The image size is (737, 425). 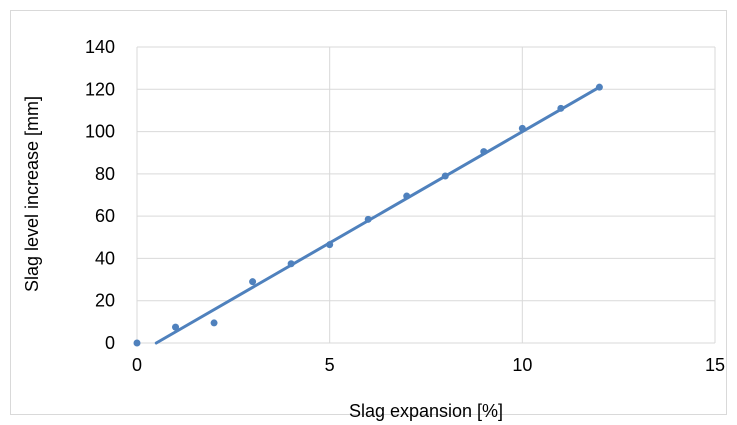 I want to click on y-tick-label-7: 140, so click(x=100, y=47).